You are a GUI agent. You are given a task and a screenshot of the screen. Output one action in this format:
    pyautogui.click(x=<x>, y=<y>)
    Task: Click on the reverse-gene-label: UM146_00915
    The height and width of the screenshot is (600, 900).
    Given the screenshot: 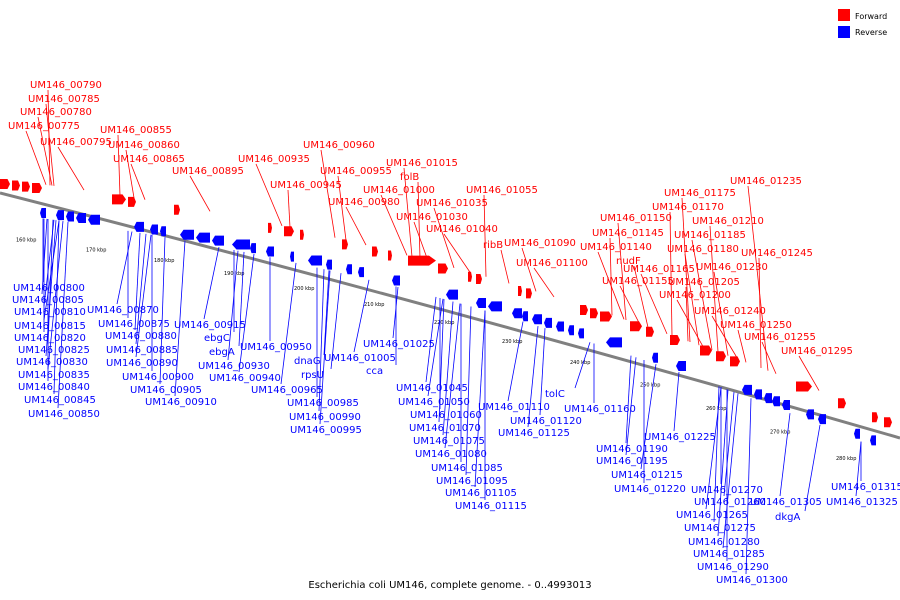 What is the action you would take?
    pyautogui.click(x=210, y=325)
    